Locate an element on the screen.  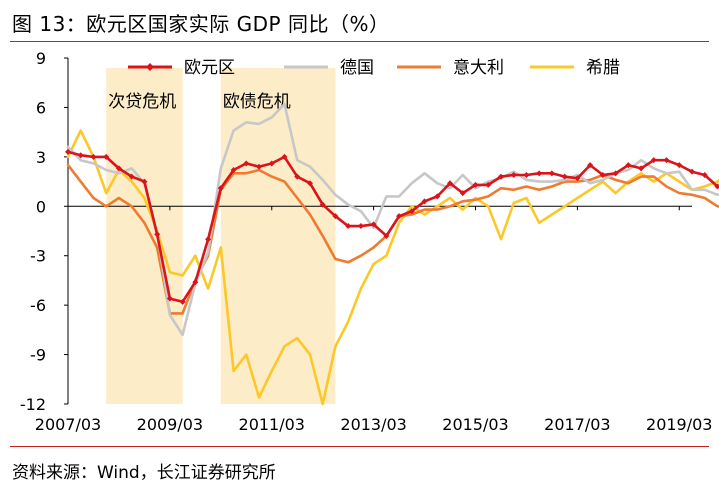
x-tick-label: 2011/03 is located at coordinates (272, 424).